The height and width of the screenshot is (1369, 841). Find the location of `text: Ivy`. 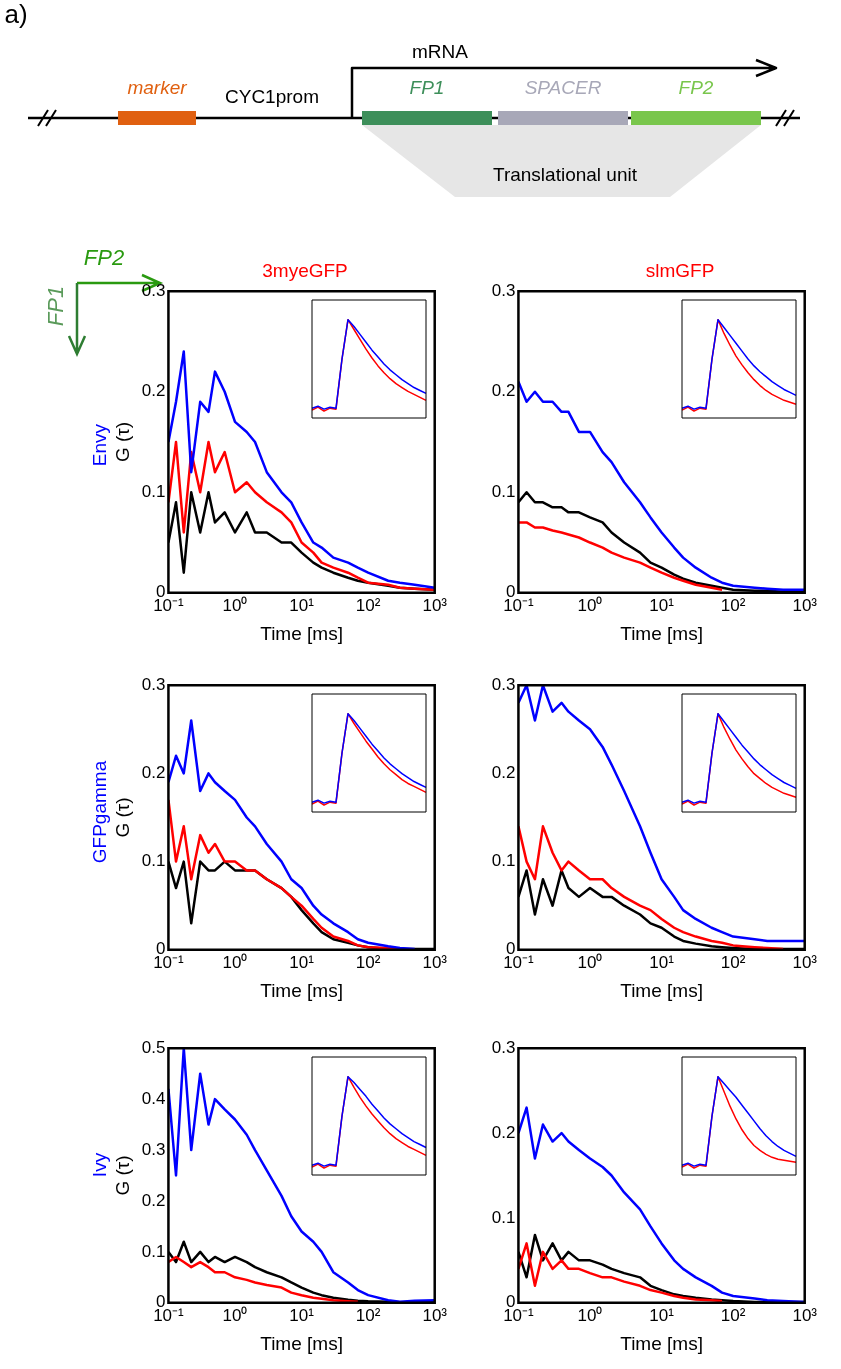

text: Ivy is located at coordinates (100, 1165).